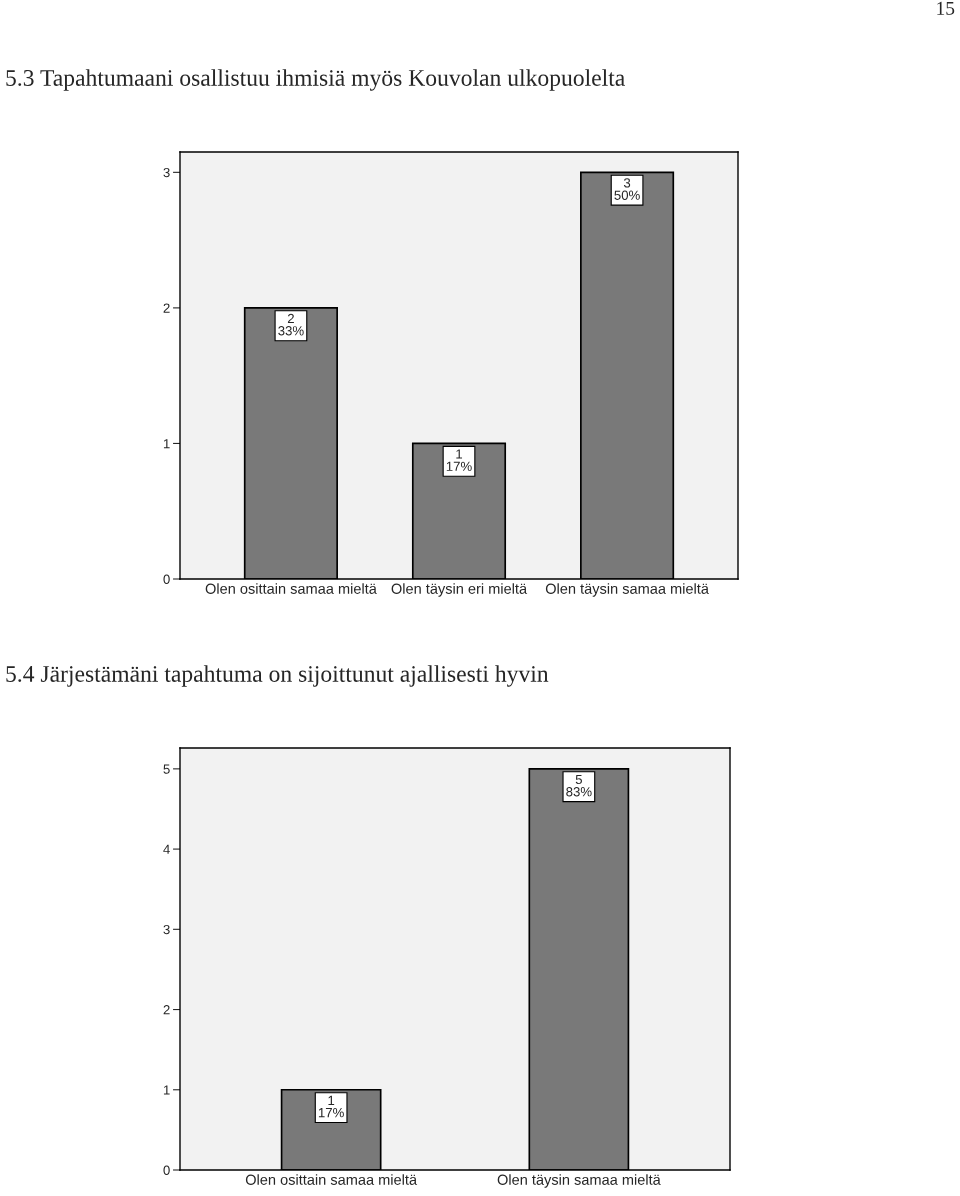  I want to click on data-label: 5 83%, so click(579, 785).